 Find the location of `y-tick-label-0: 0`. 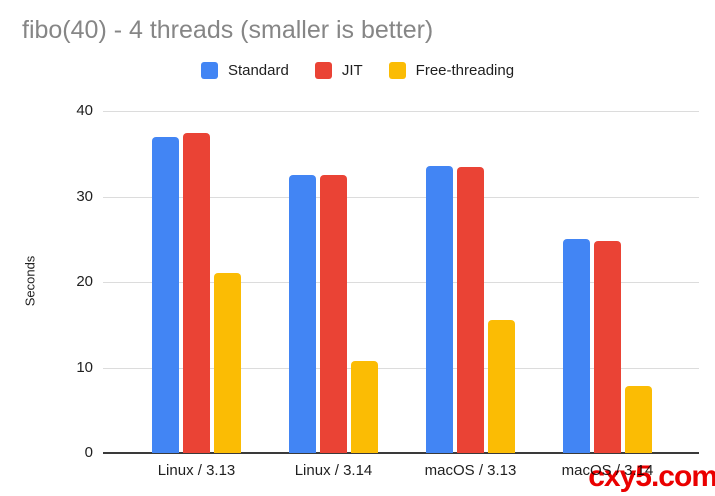

y-tick-label-0: 0 is located at coordinates (88, 452).